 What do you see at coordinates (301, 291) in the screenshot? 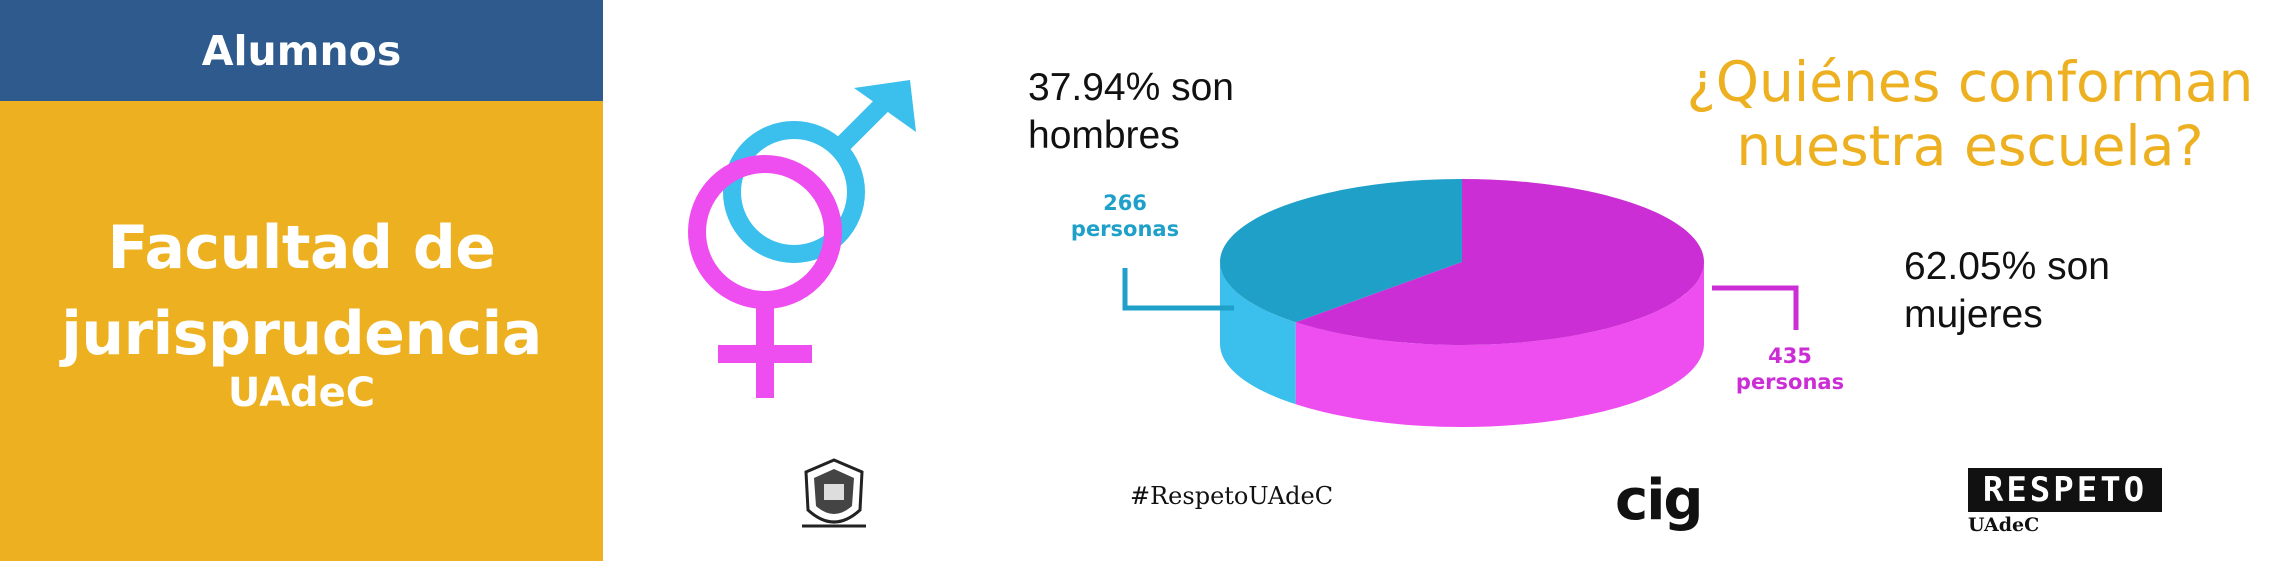
I see `faculty-title: Facultad de jurisprudencia` at bounding box center [301, 291].